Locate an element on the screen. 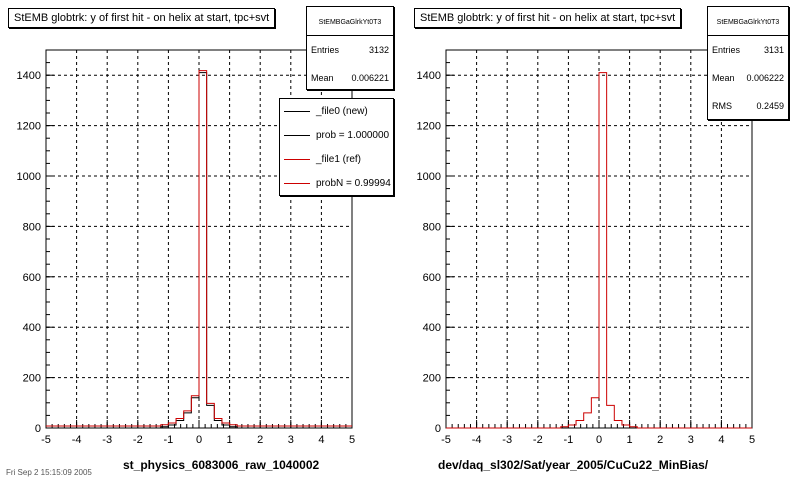 The width and height of the screenshot is (800, 480). right-stats-mean-label: Mean is located at coordinates (723, 78).